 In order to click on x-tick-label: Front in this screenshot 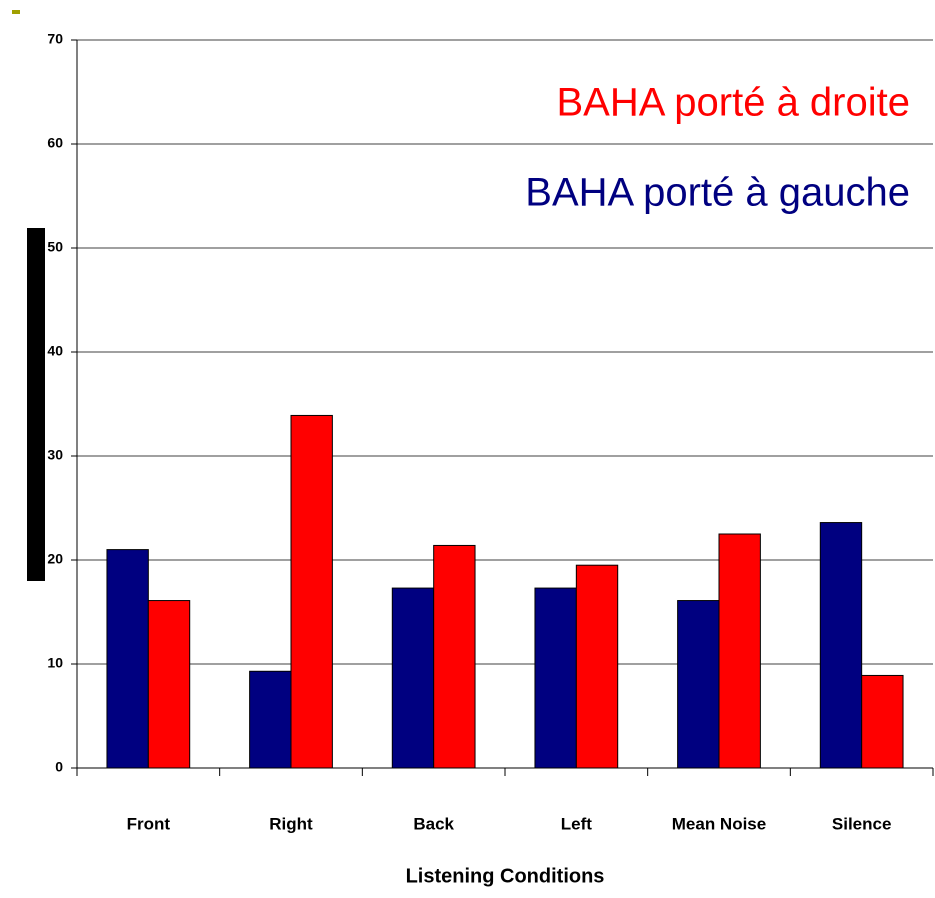, I will do `click(149, 823)`.